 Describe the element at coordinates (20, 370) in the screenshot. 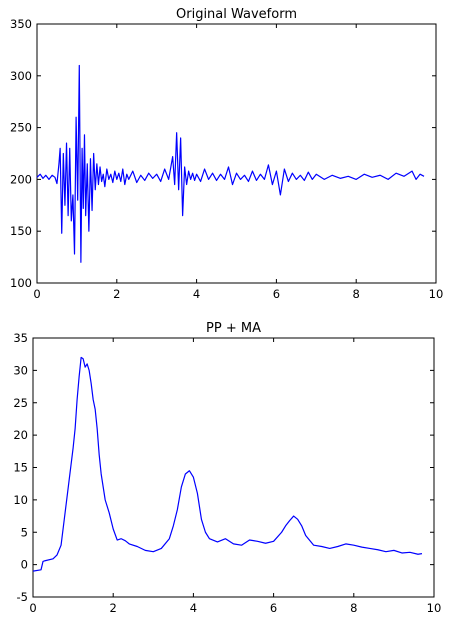

I see `y-tick-label: 30` at that location.